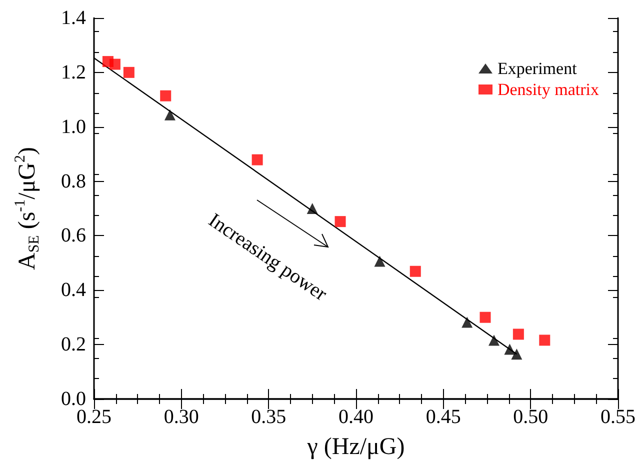  I want to click on x-tick-label: 0.45, so click(443, 417).